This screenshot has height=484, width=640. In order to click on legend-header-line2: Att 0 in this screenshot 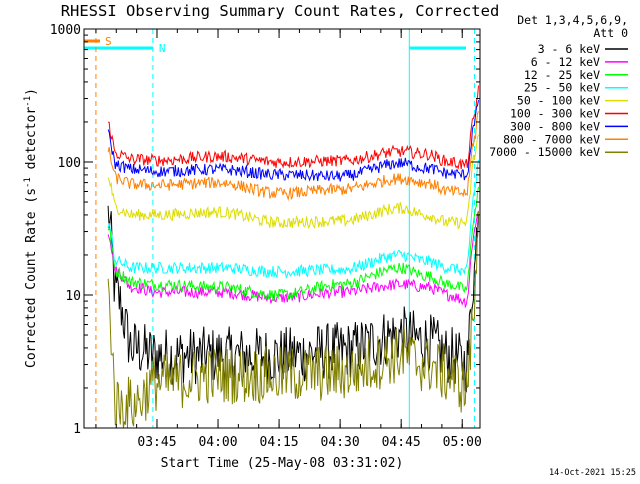, I will do `click(610, 33)`.